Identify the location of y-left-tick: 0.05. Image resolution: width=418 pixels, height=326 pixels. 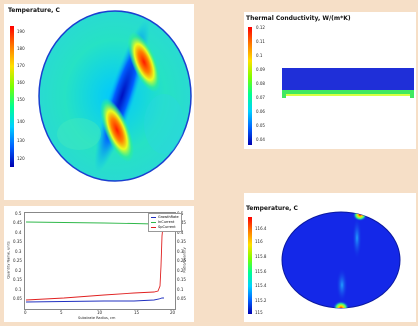
(17, 298).